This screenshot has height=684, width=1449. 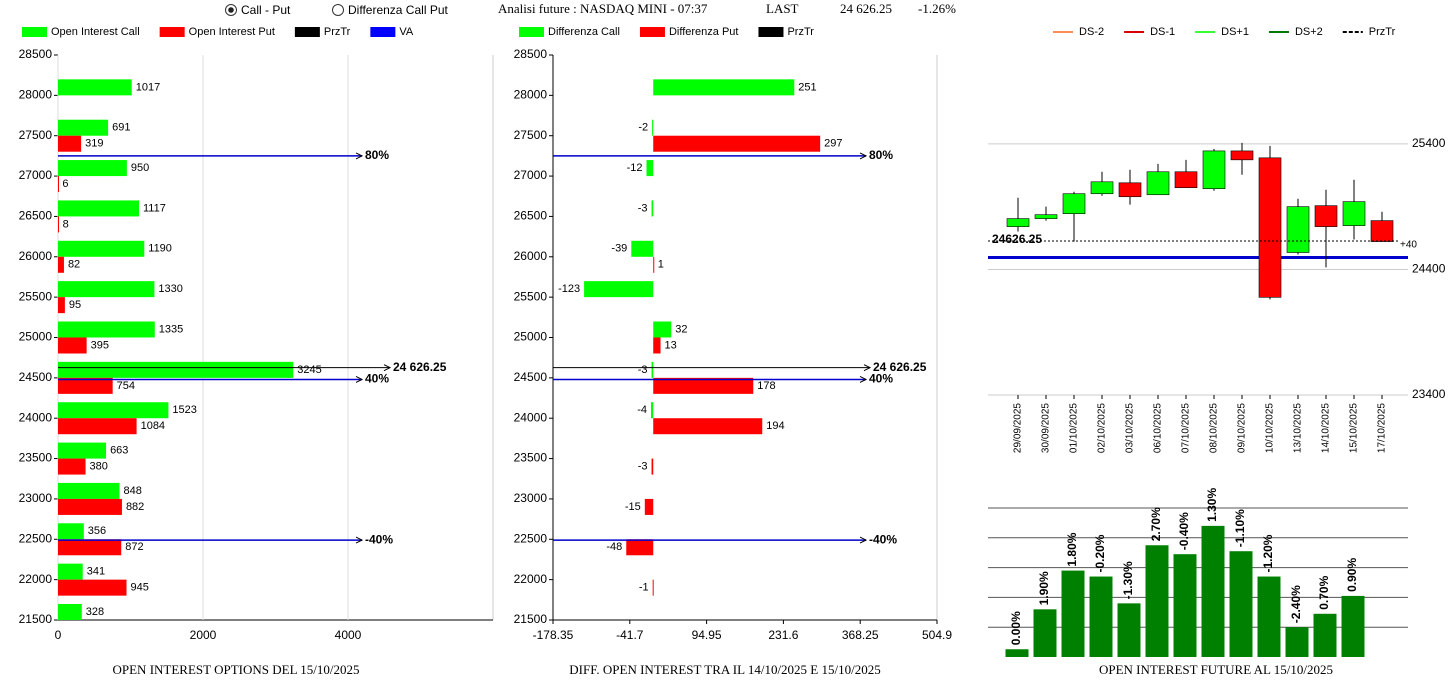 What do you see at coordinates (398, 10) in the screenshot?
I see `radio-label: Differenza Call Put` at bounding box center [398, 10].